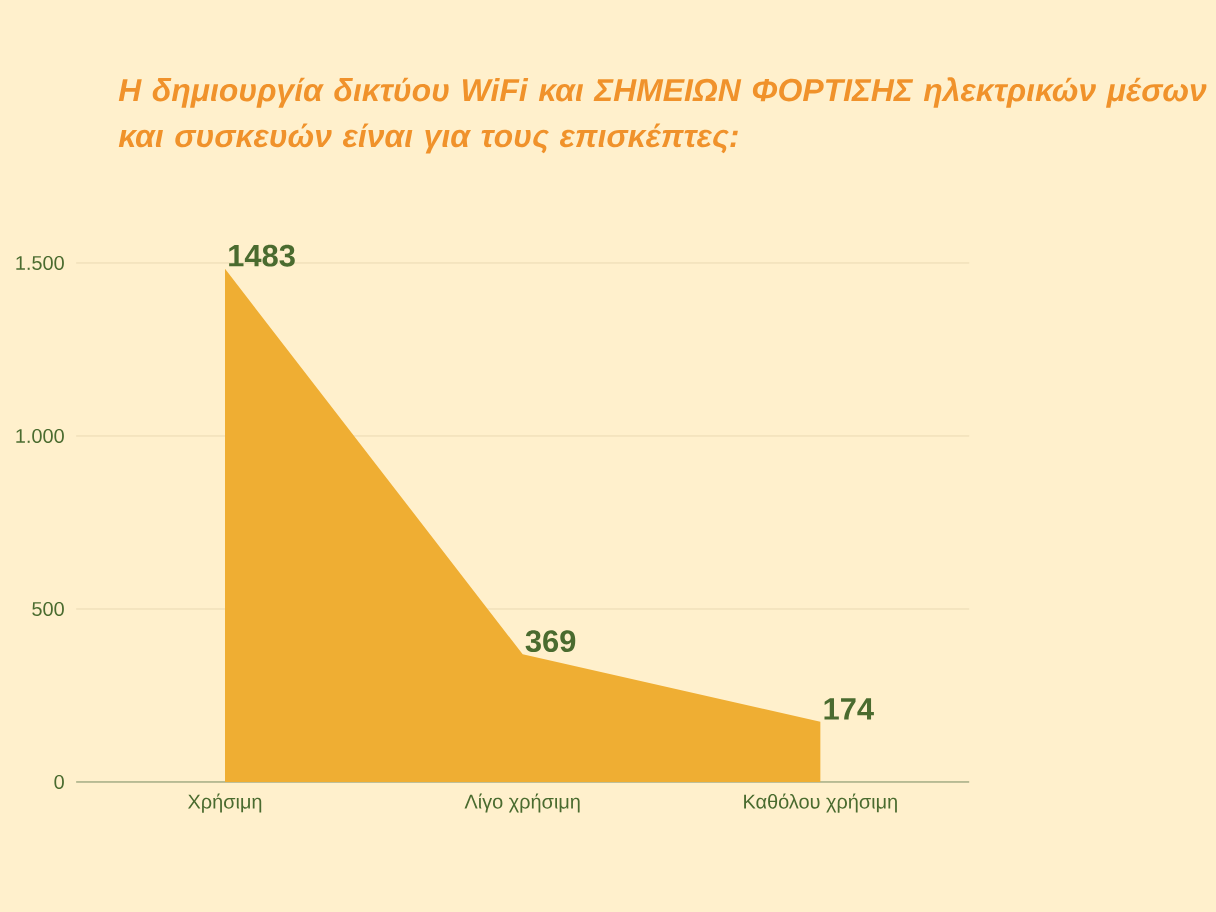  Describe the element at coordinates (224, 803) in the screenshot. I see `x-tick-label: Χρήσιμη` at that location.